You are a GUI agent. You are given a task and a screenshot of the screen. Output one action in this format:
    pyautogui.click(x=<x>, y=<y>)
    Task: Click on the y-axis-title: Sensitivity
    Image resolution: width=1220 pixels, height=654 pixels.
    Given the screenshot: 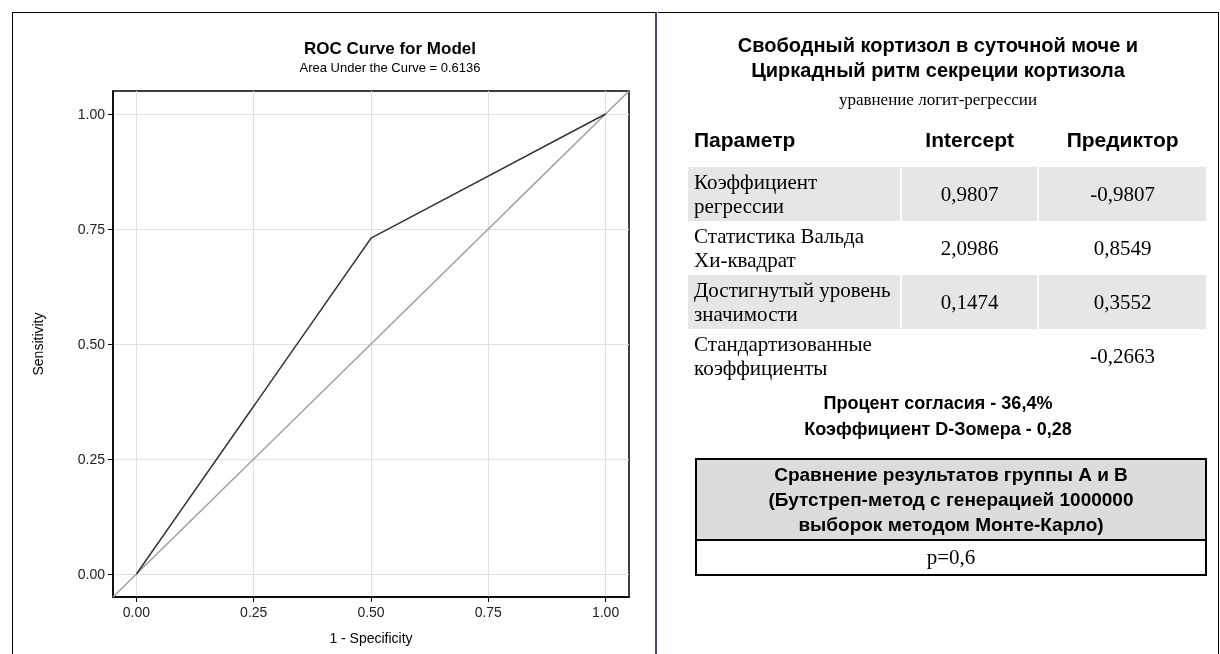 What is the action you would take?
    pyautogui.click(x=38, y=344)
    